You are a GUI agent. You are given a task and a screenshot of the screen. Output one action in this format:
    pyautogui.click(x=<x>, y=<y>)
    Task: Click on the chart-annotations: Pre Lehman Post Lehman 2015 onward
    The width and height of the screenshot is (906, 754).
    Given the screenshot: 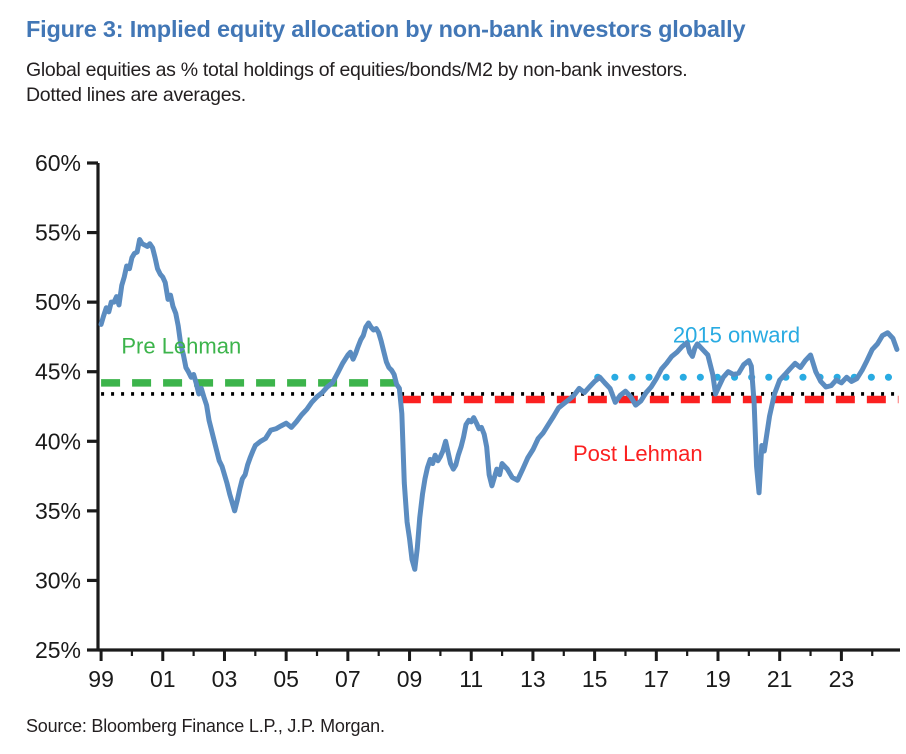 What is the action you would take?
    pyautogui.click(x=460, y=393)
    